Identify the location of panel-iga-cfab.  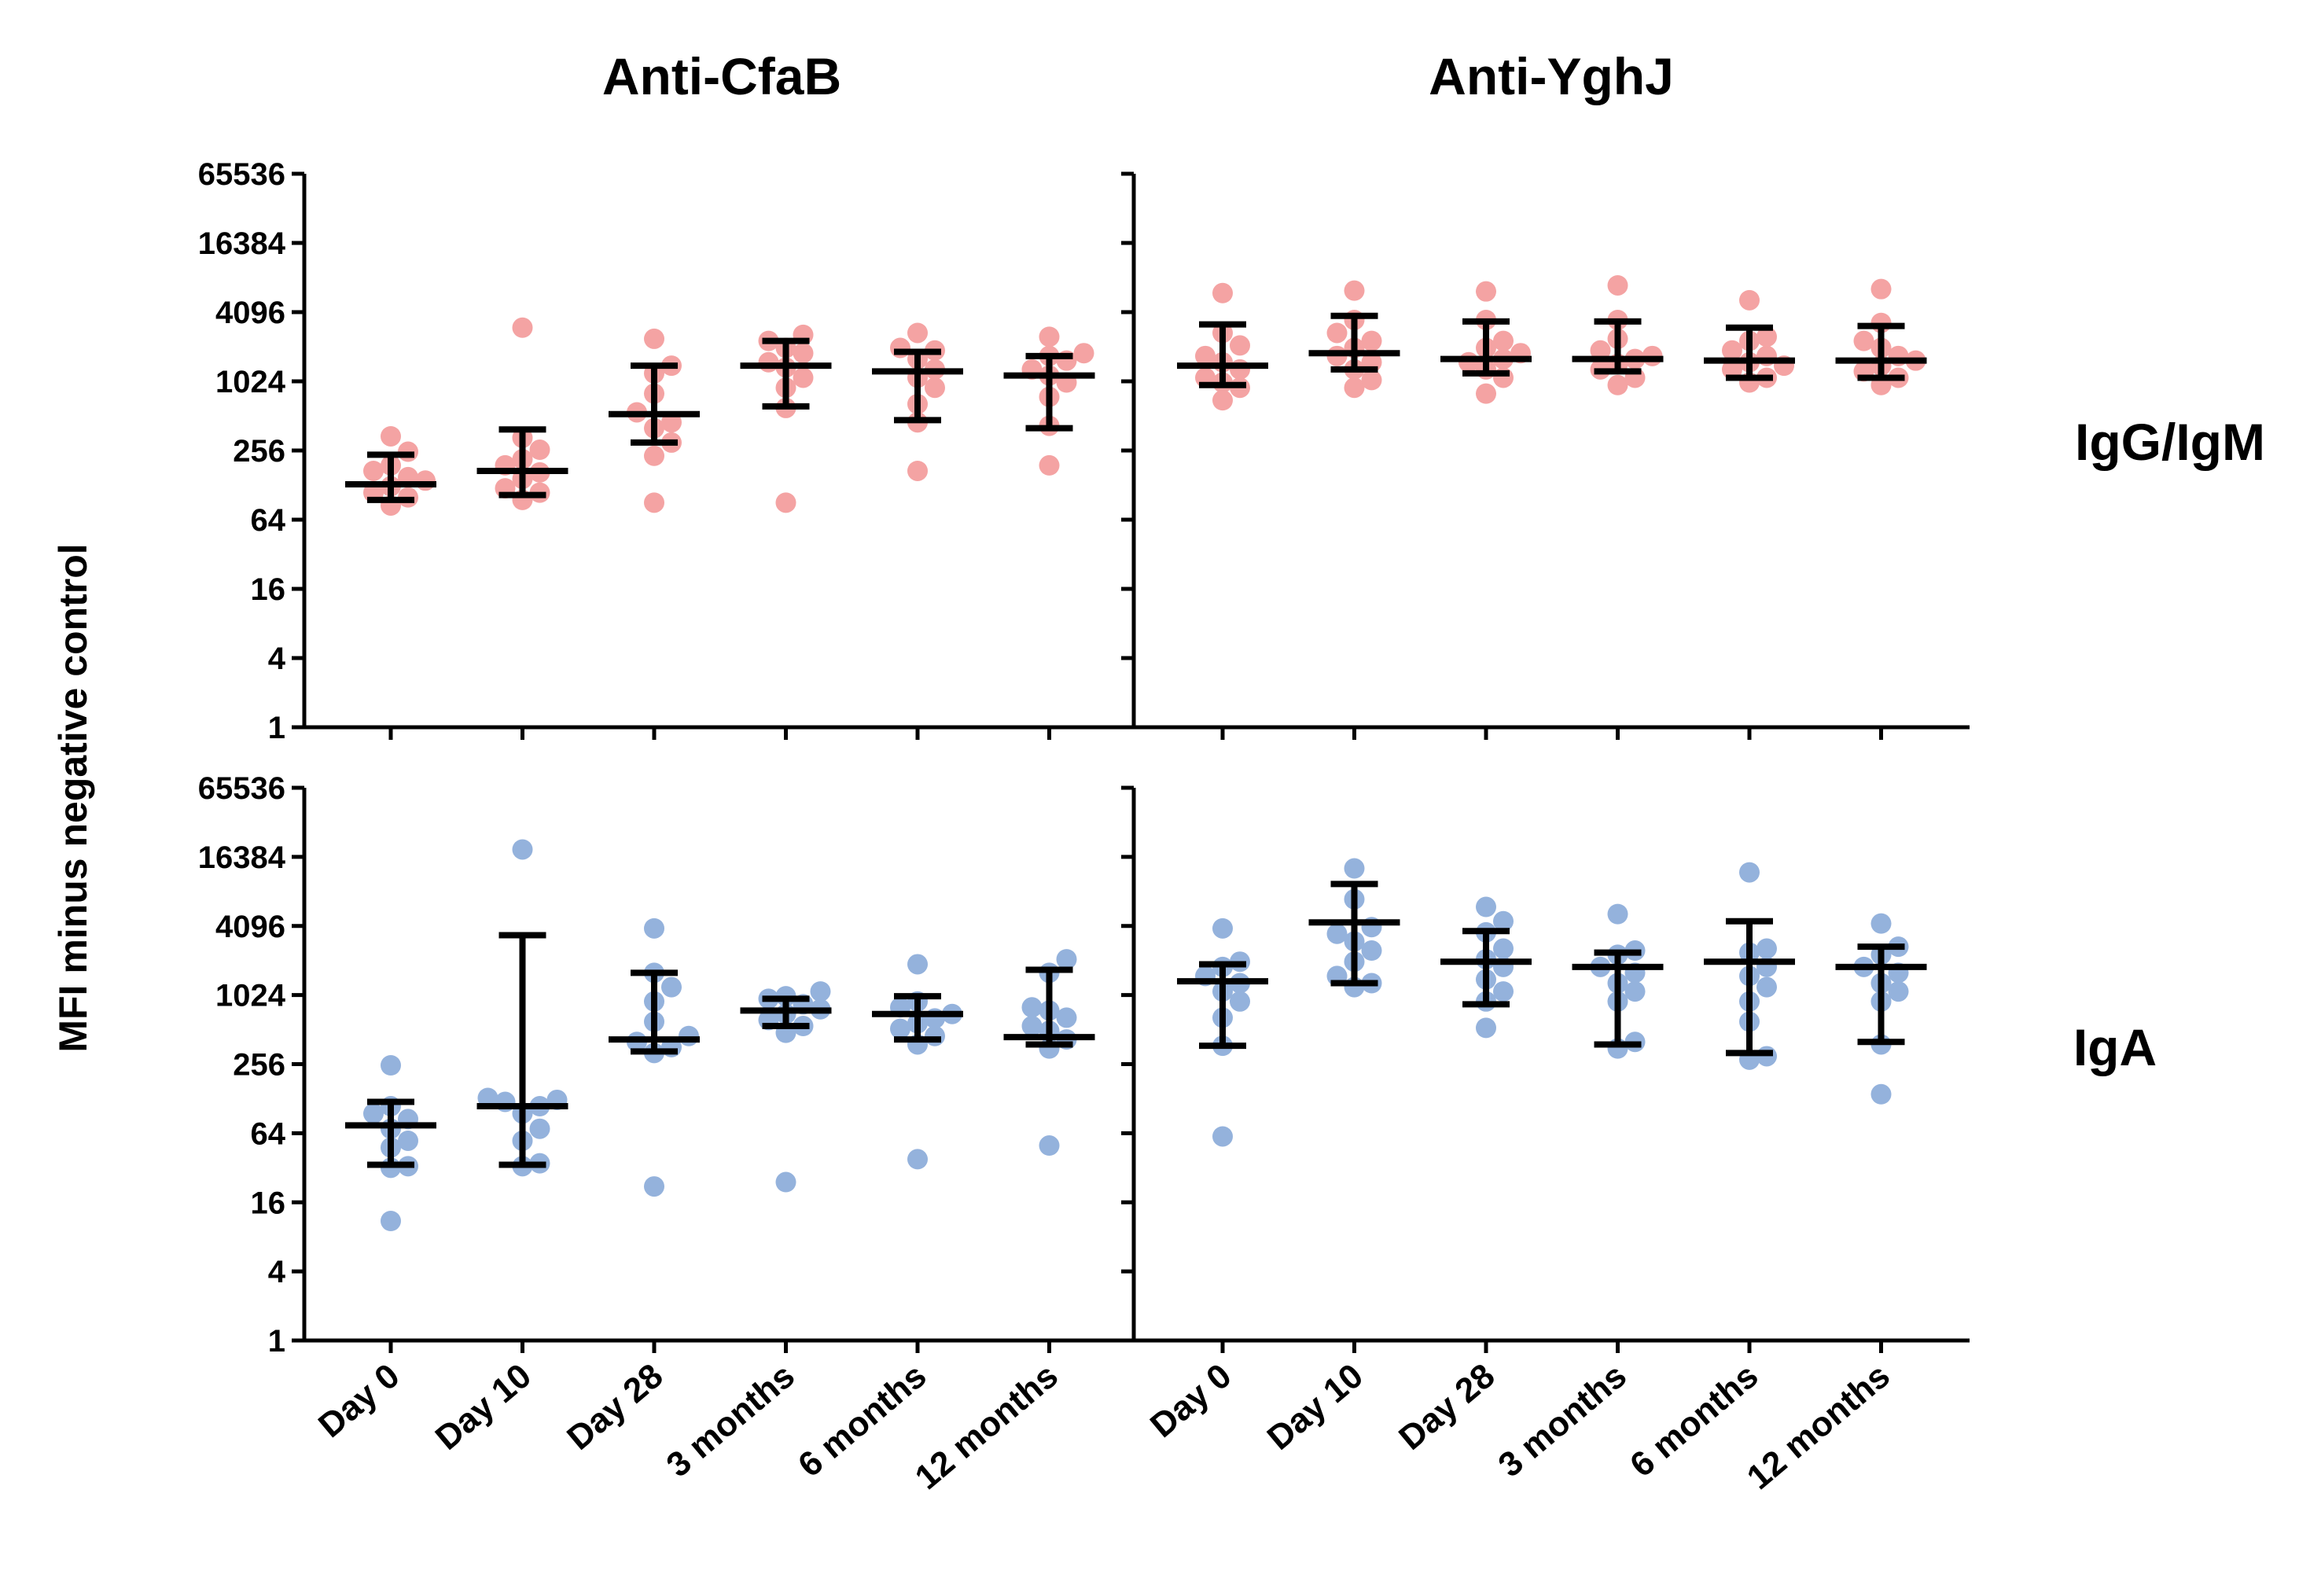
(720, 1035).